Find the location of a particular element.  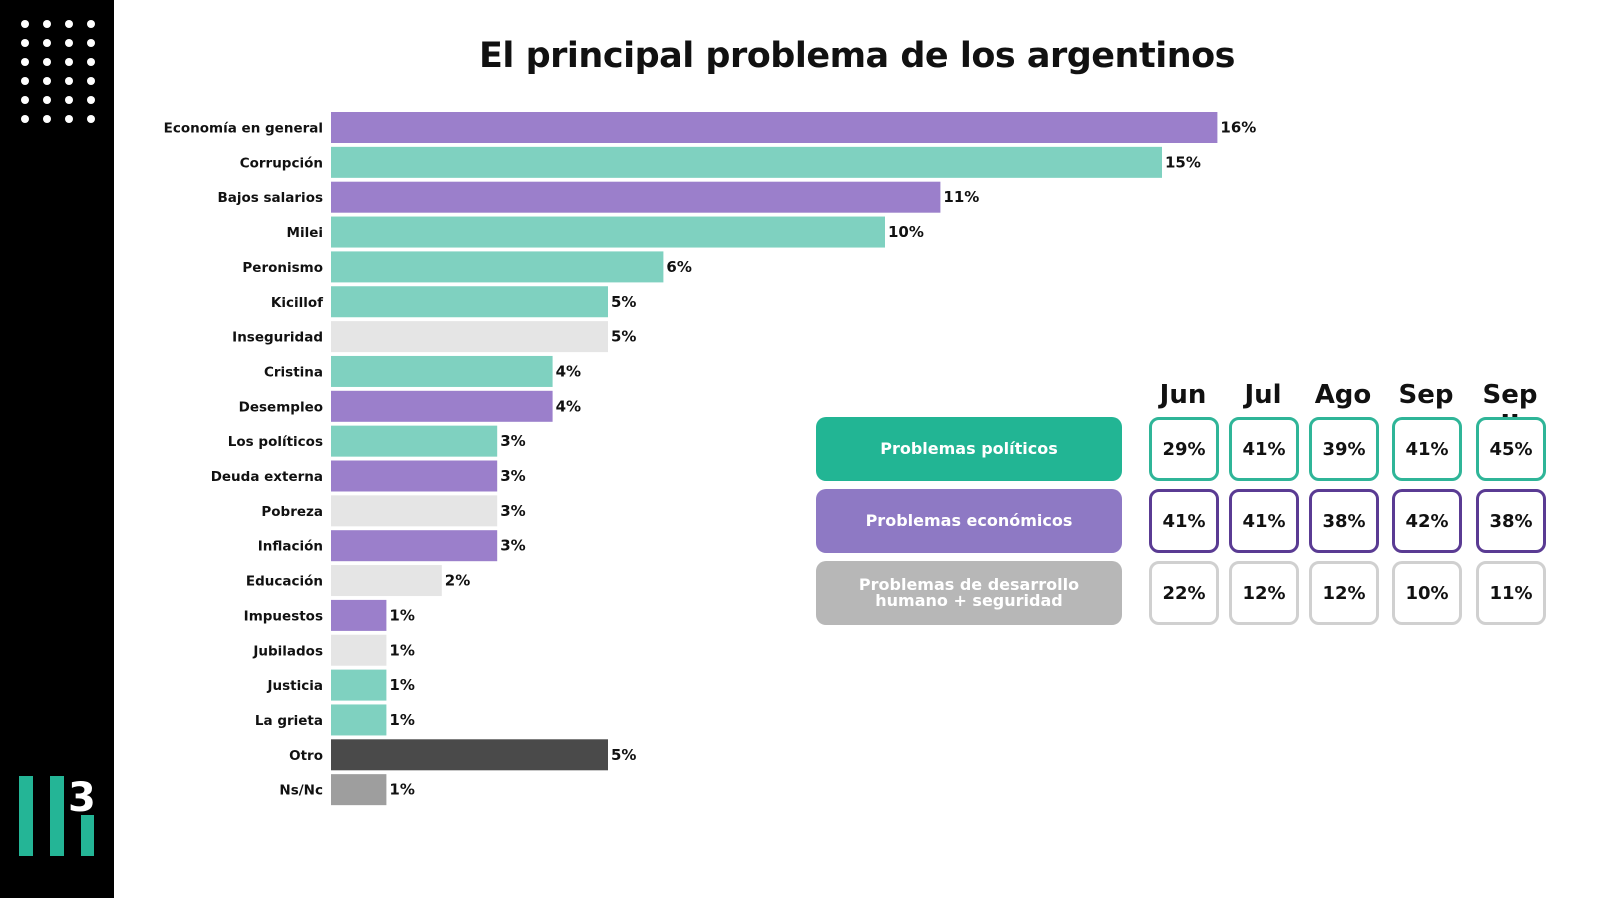

category-label: Impuestos is located at coordinates (283, 616).